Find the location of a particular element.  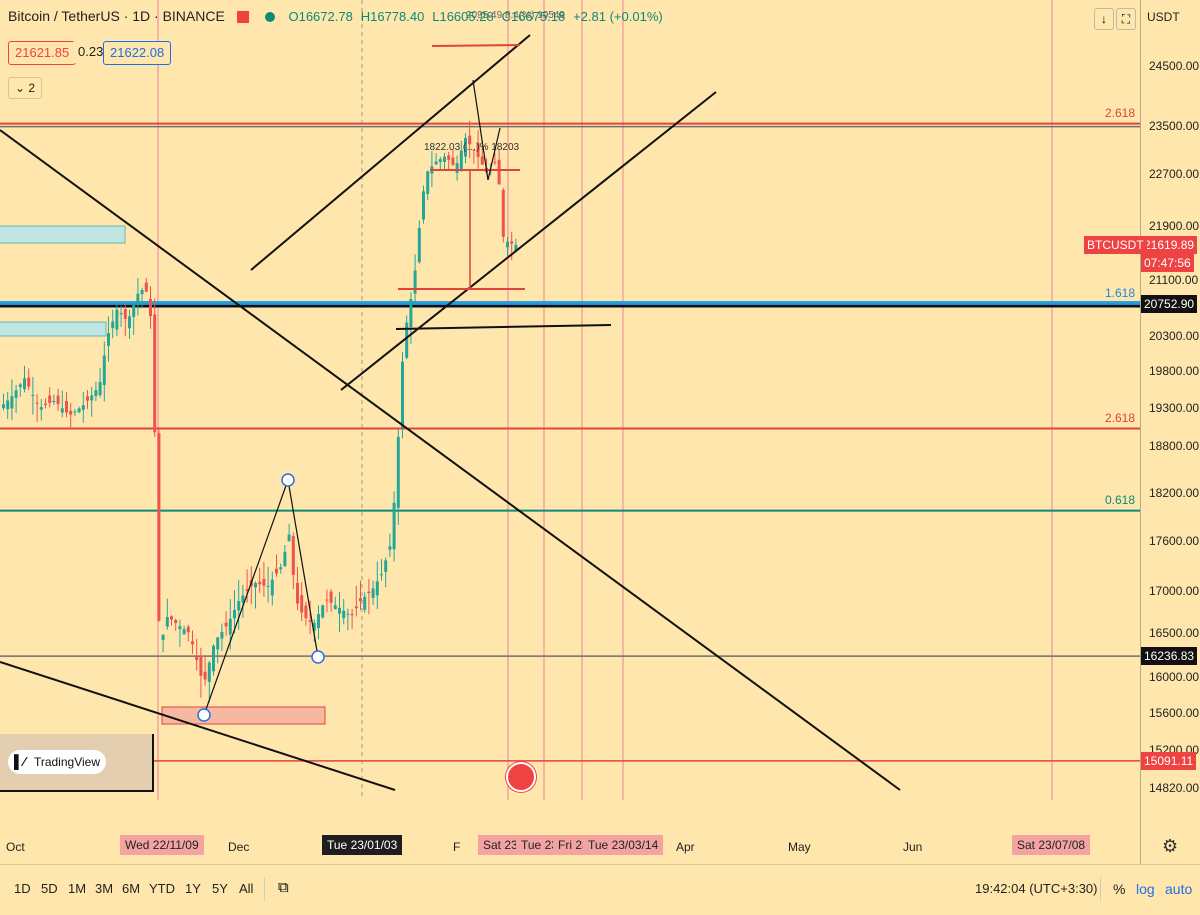

fib-level-label: 2.618 is located at coordinates (1120, 417).